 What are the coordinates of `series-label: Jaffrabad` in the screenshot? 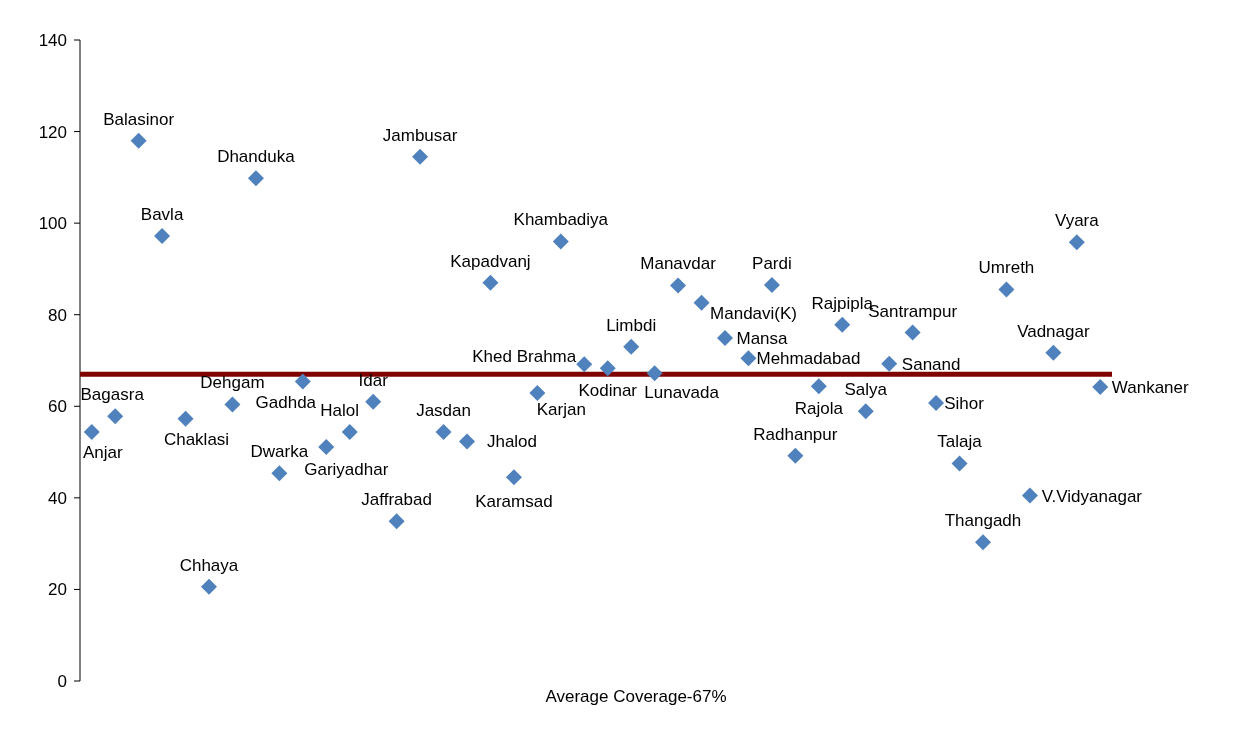 It's located at (396, 500).